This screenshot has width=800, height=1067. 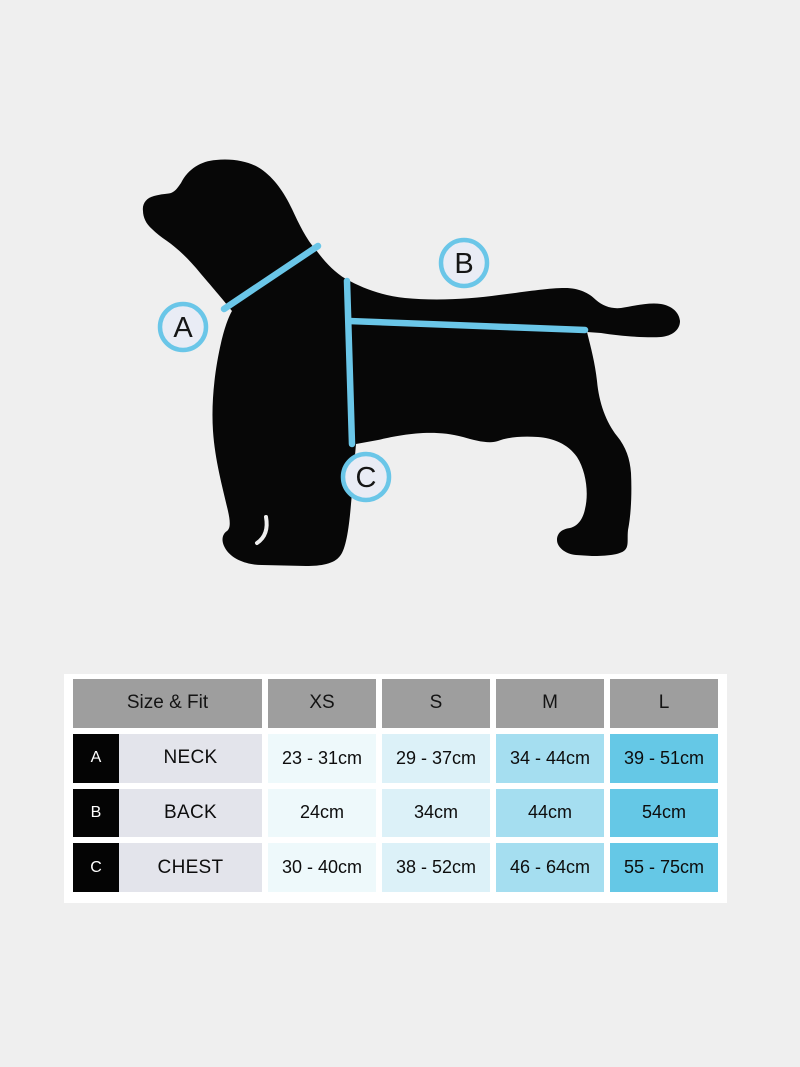 I want to click on row-label-chest: CHEST, so click(x=190, y=867).